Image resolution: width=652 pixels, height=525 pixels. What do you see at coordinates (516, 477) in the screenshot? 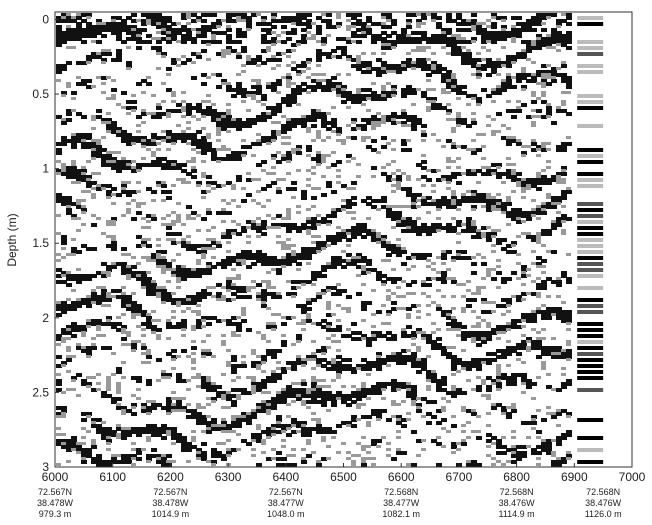
I see `x-tick-label: 6800` at bounding box center [516, 477].